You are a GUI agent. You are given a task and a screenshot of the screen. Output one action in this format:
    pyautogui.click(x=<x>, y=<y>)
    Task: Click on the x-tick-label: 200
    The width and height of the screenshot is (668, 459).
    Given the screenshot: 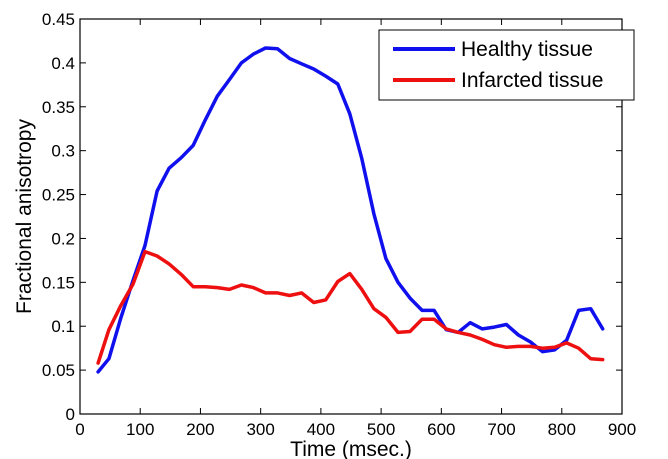 What is the action you would take?
    pyautogui.click(x=200, y=429)
    